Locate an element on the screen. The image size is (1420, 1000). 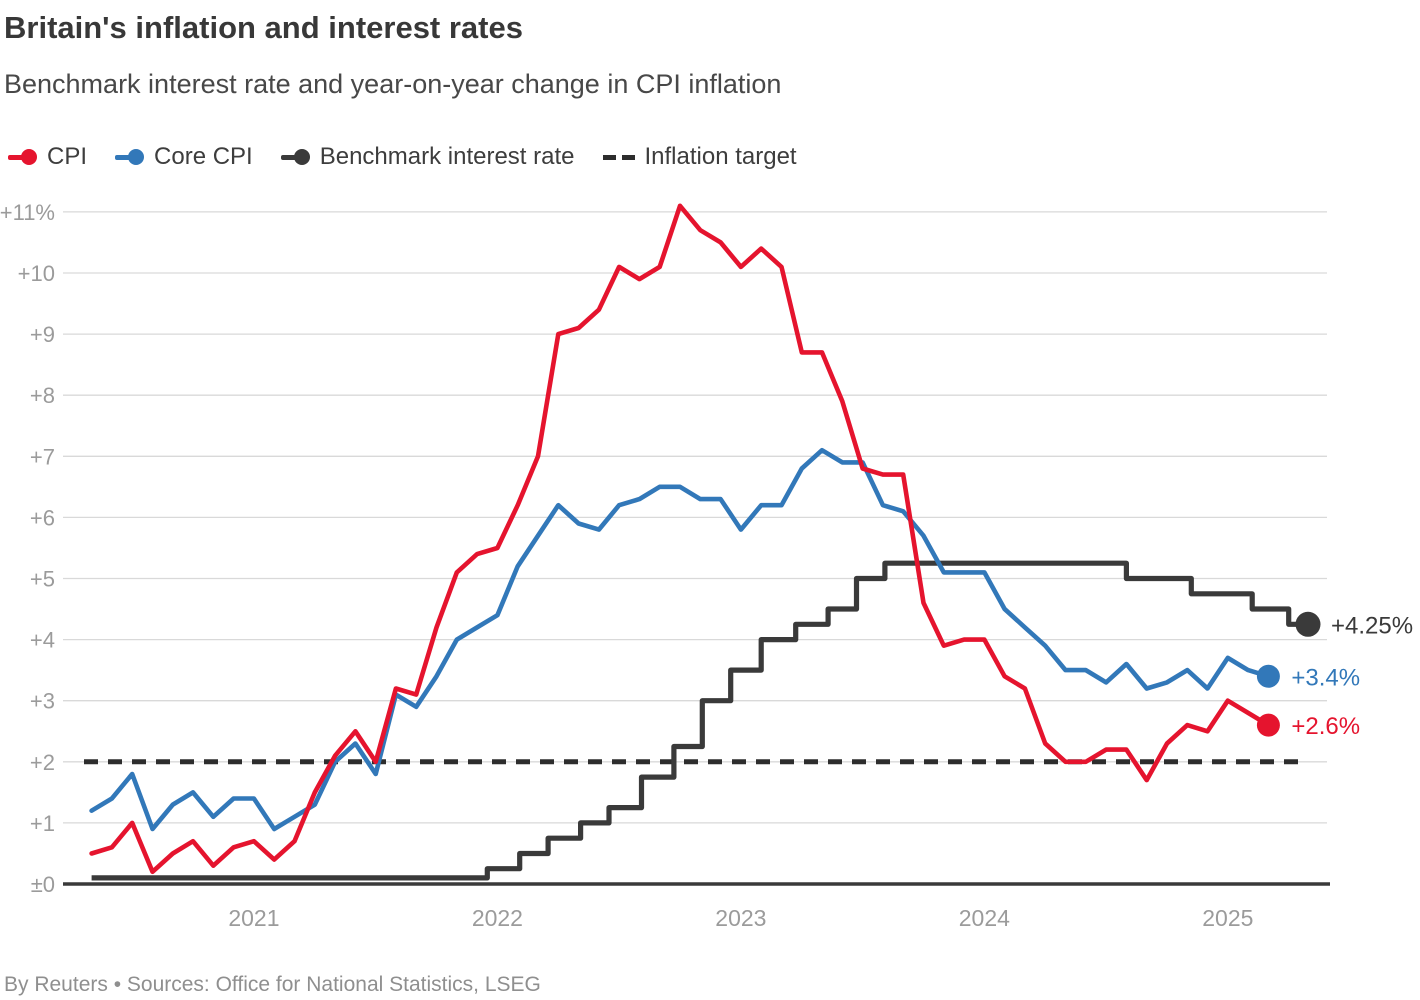
y-tick-label: ±0 is located at coordinates (43, 884).